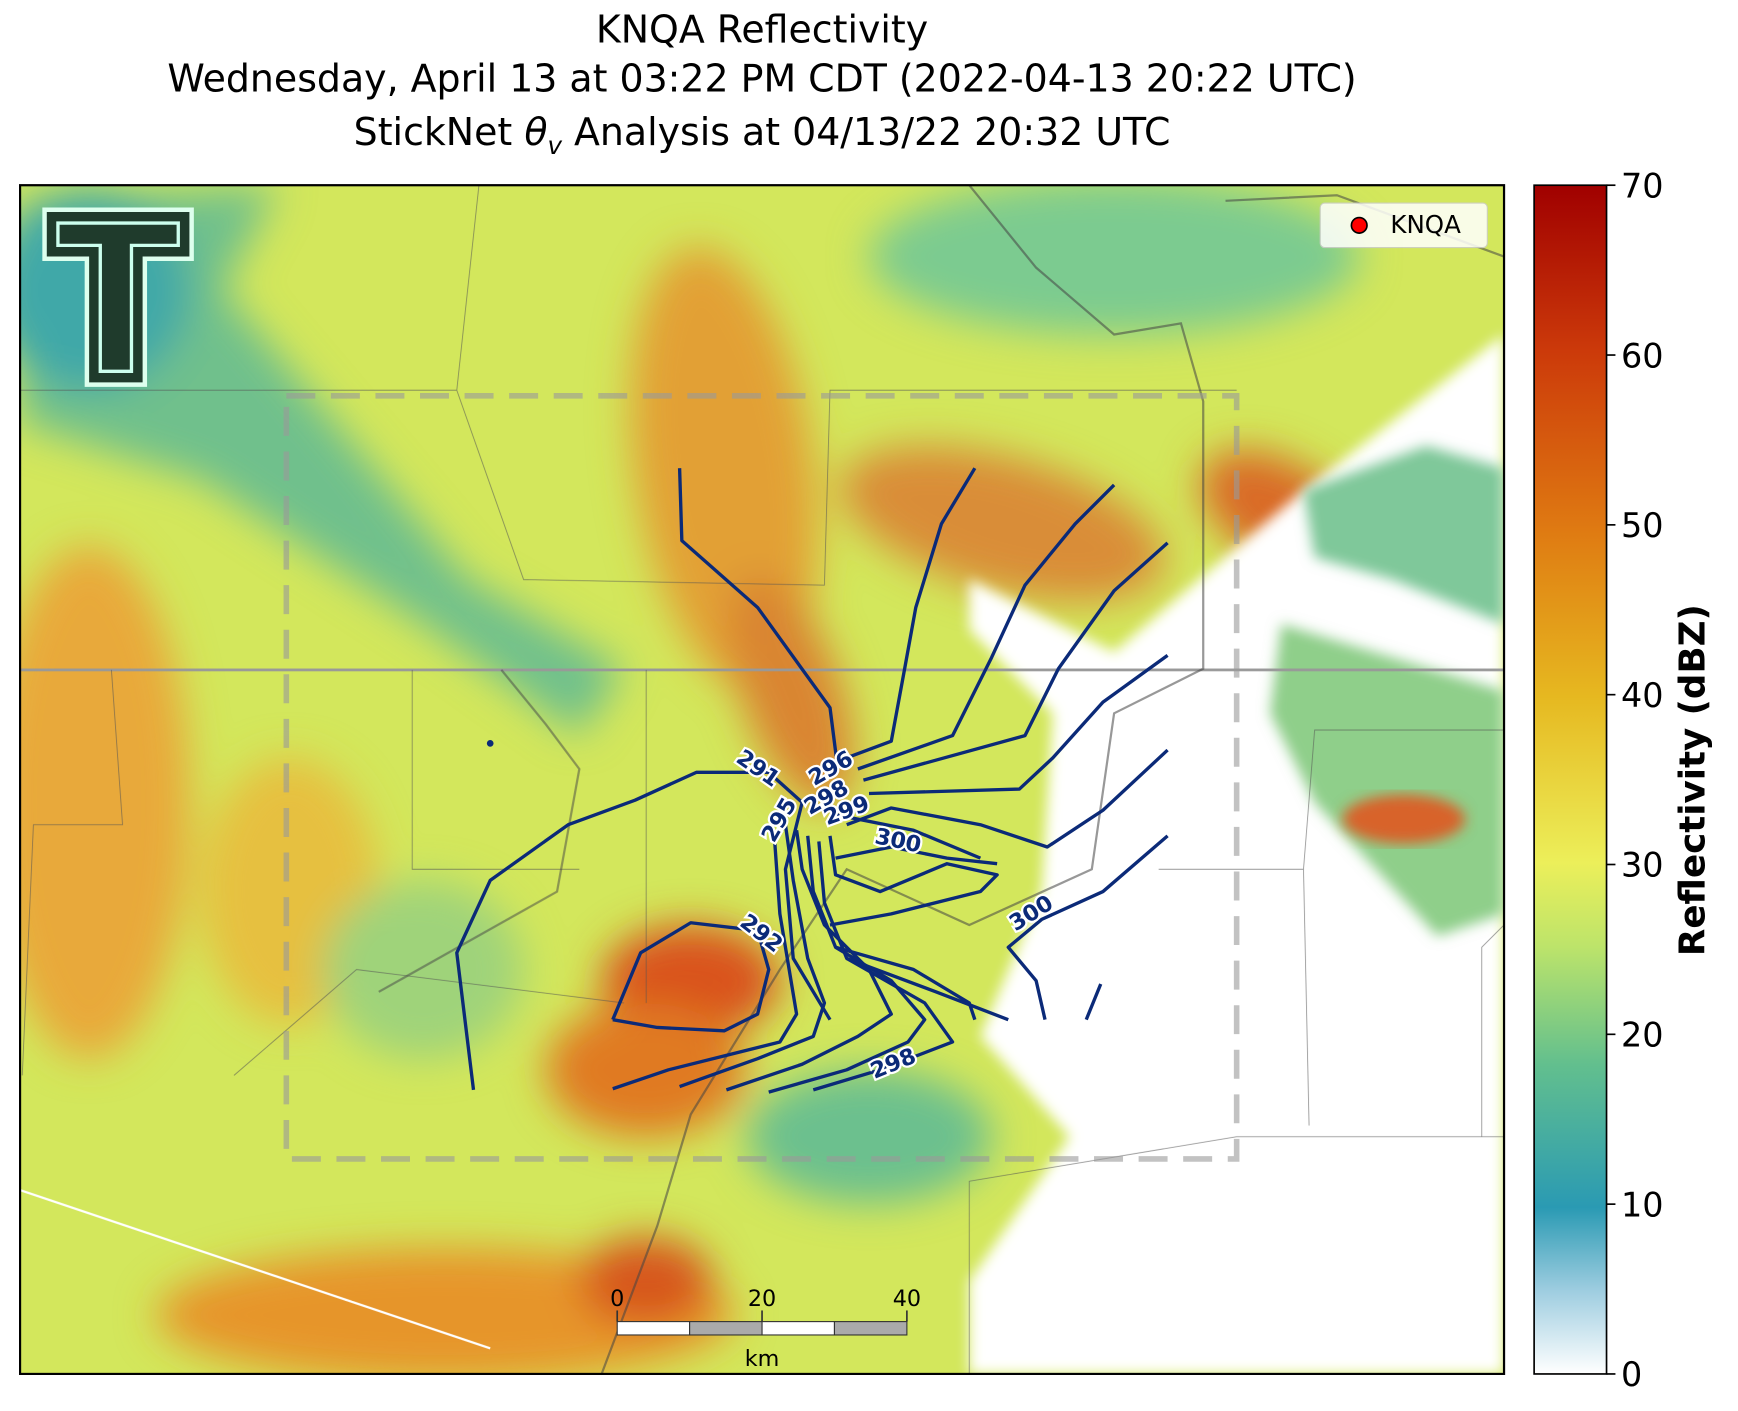  Describe the element at coordinates (535, 132) in the screenshot. I see `theta: θ` at that location.